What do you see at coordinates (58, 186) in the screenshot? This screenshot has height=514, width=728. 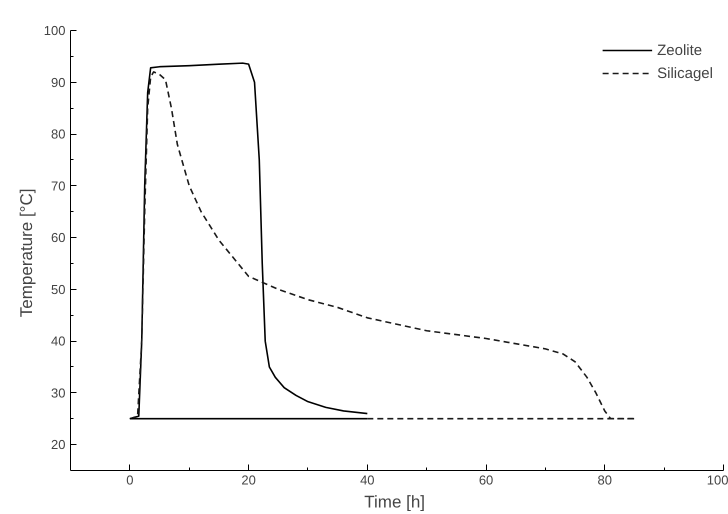 I see `y-tick-label: 70` at bounding box center [58, 186].